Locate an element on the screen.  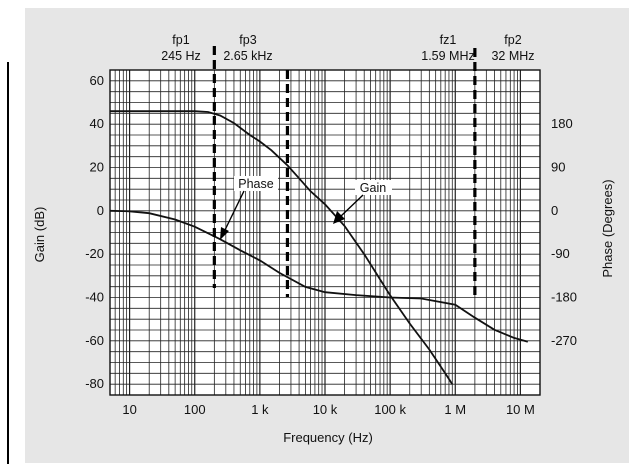
y-tick-label: 60 is located at coordinates (97, 80).